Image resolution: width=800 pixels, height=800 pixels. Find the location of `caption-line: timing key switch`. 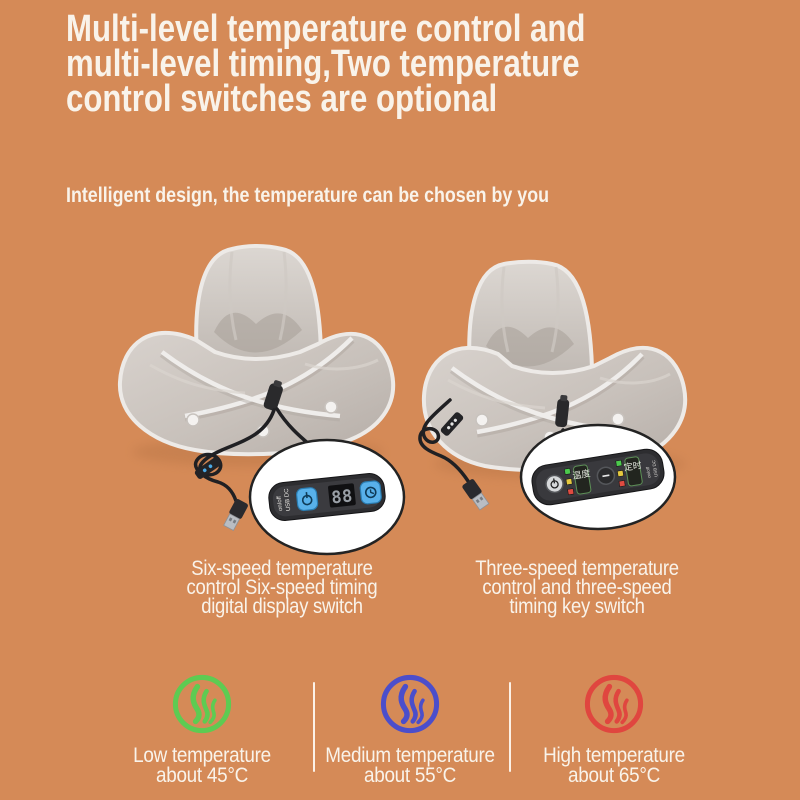

caption-line: timing key switch is located at coordinates (577, 606).